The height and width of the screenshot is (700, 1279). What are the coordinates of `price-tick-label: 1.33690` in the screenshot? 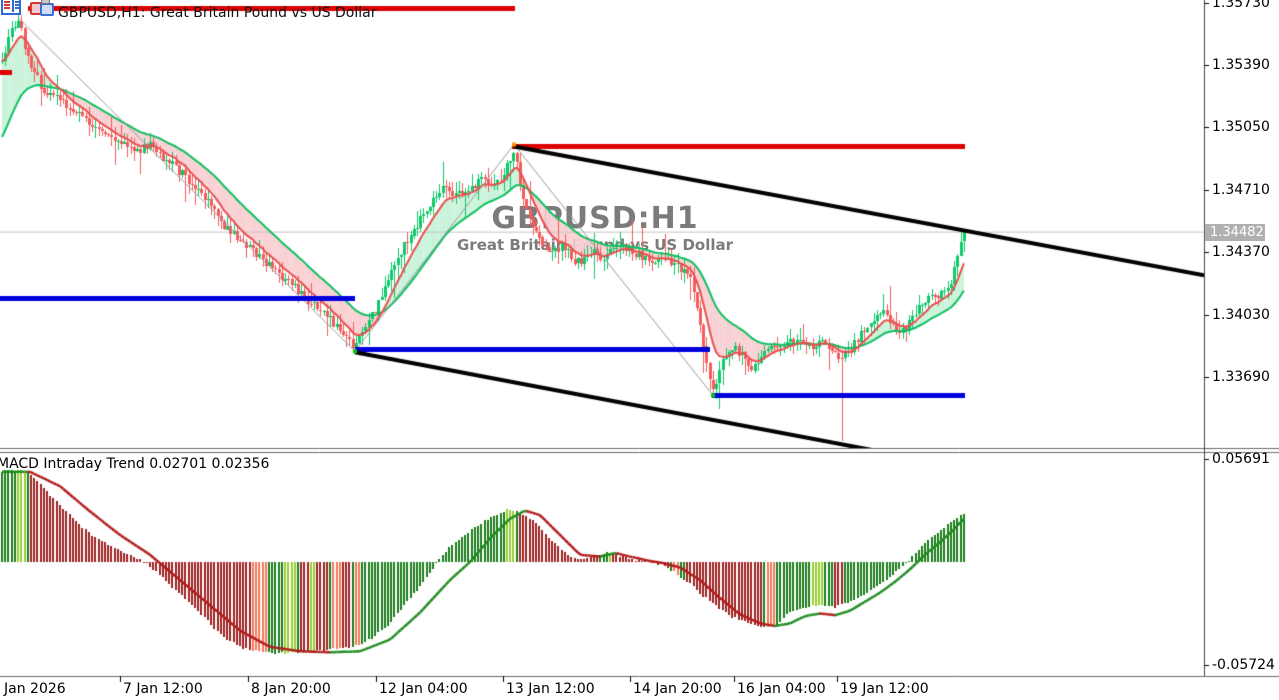 It's located at (1241, 377).